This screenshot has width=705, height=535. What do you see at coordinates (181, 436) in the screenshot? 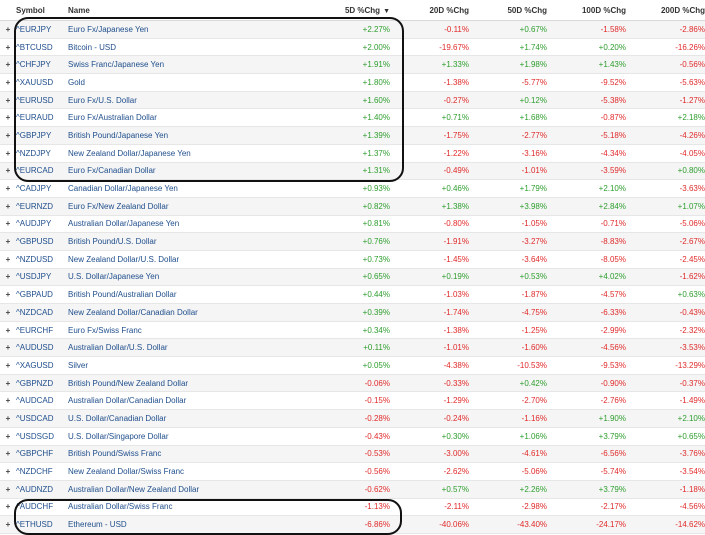
I see `name-link: U.S. Dollar/Singapore Dollar` at bounding box center [181, 436].